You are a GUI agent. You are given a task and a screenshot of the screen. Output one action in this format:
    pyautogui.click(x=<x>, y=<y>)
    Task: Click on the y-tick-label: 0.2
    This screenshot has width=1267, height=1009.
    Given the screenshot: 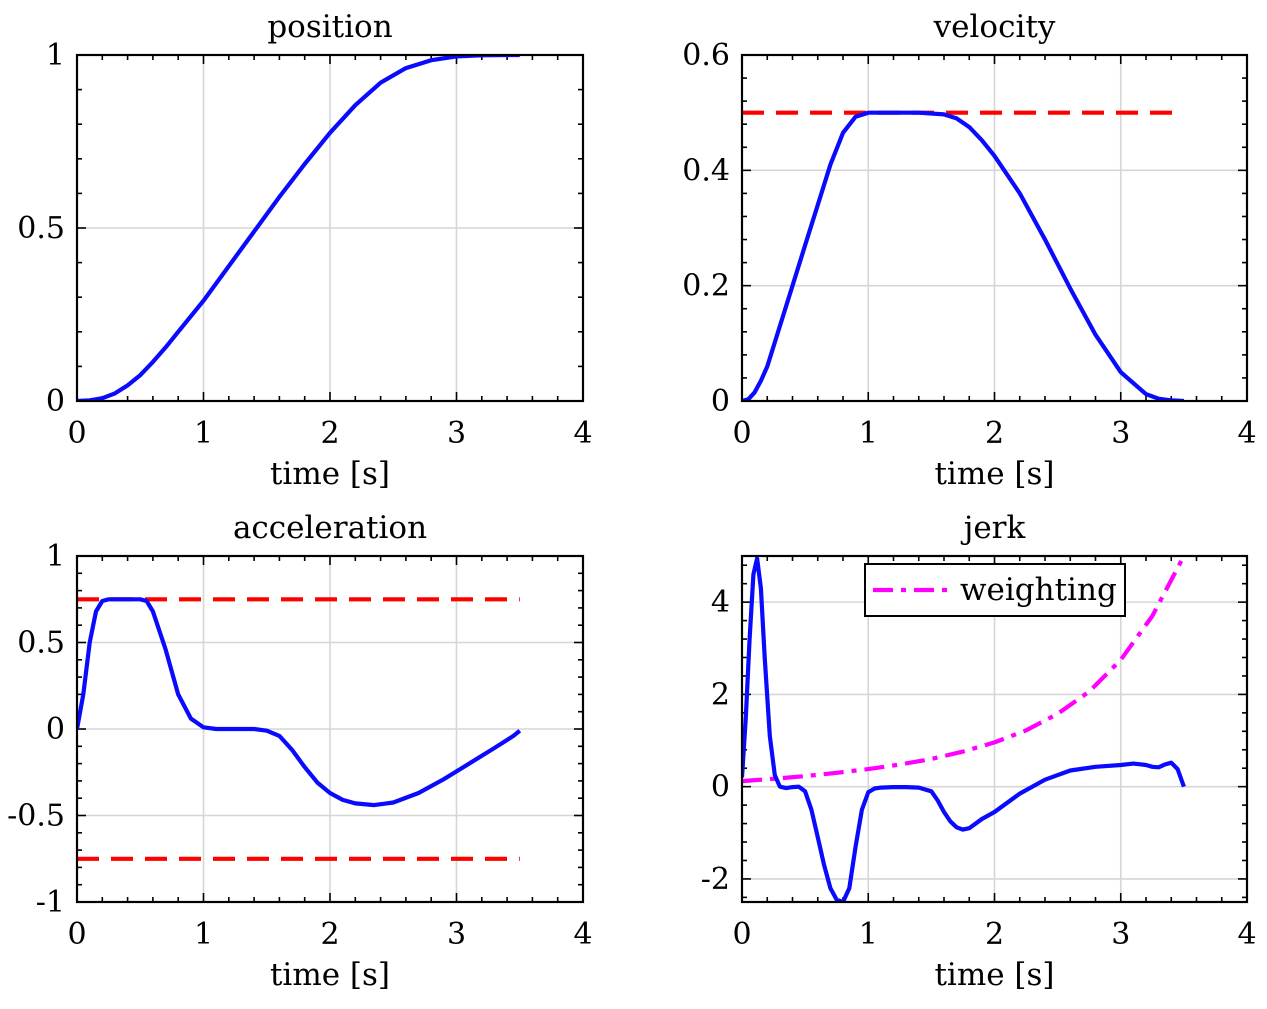 What is the action you would take?
    pyautogui.click(x=706, y=286)
    